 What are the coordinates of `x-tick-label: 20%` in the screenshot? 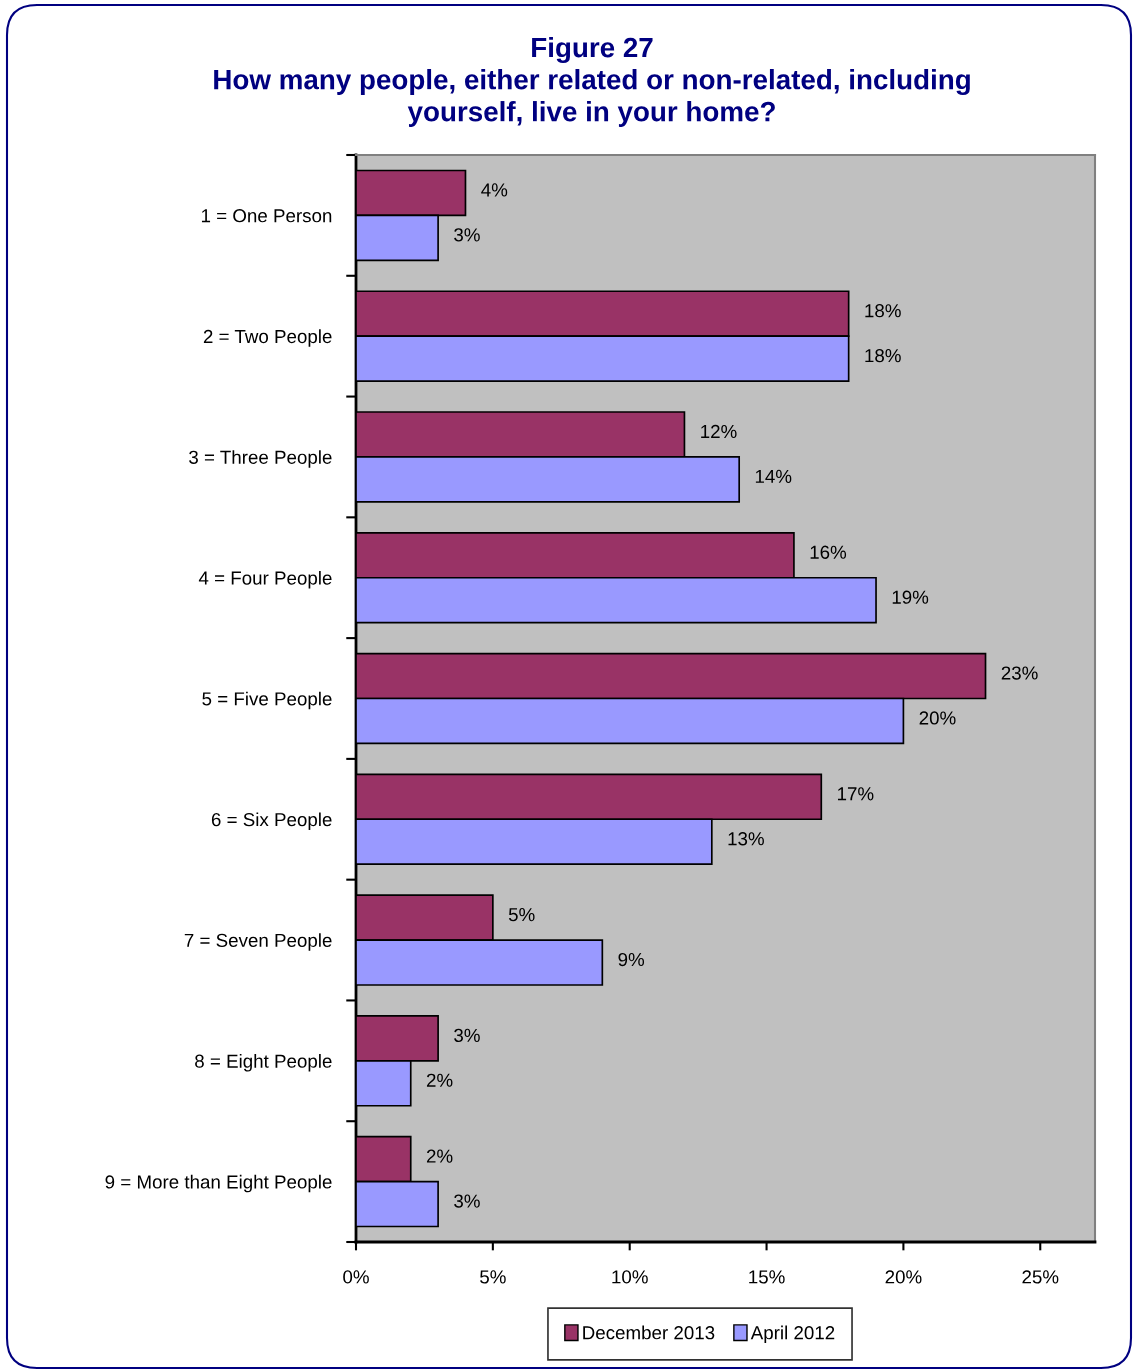 It's located at (903, 1277).